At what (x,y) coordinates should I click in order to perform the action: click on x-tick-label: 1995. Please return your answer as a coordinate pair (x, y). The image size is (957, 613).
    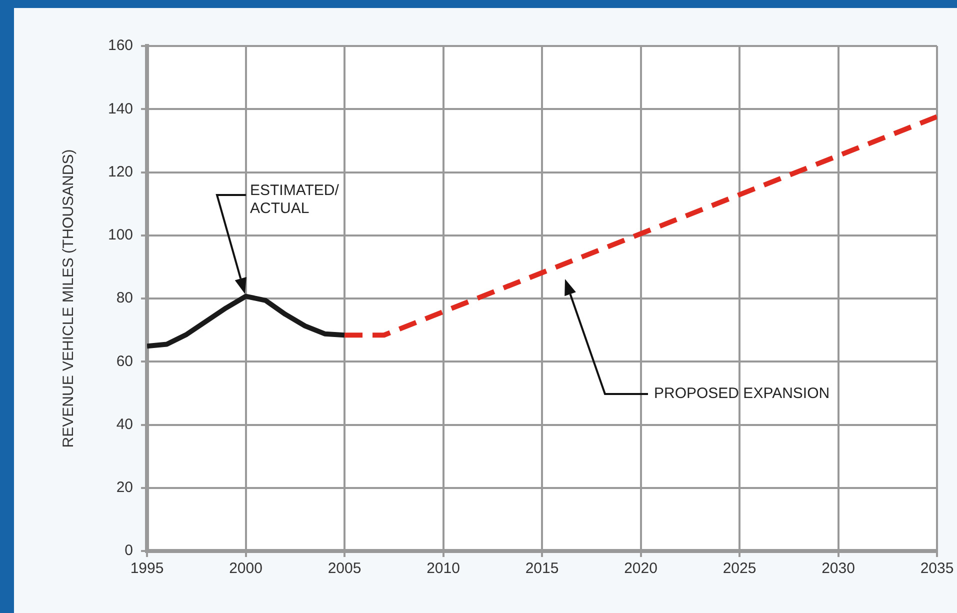
    Looking at the image, I should click on (147, 569).